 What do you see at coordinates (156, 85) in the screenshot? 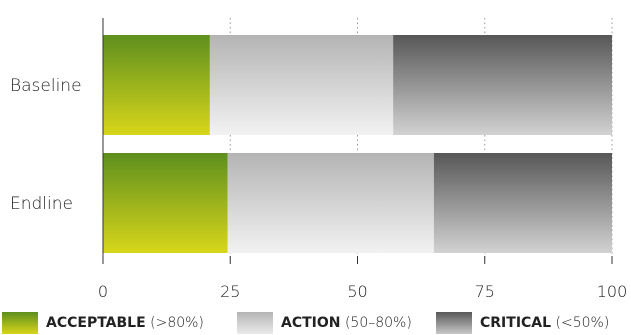
I see `bar-baseline-acceptable` at bounding box center [156, 85].